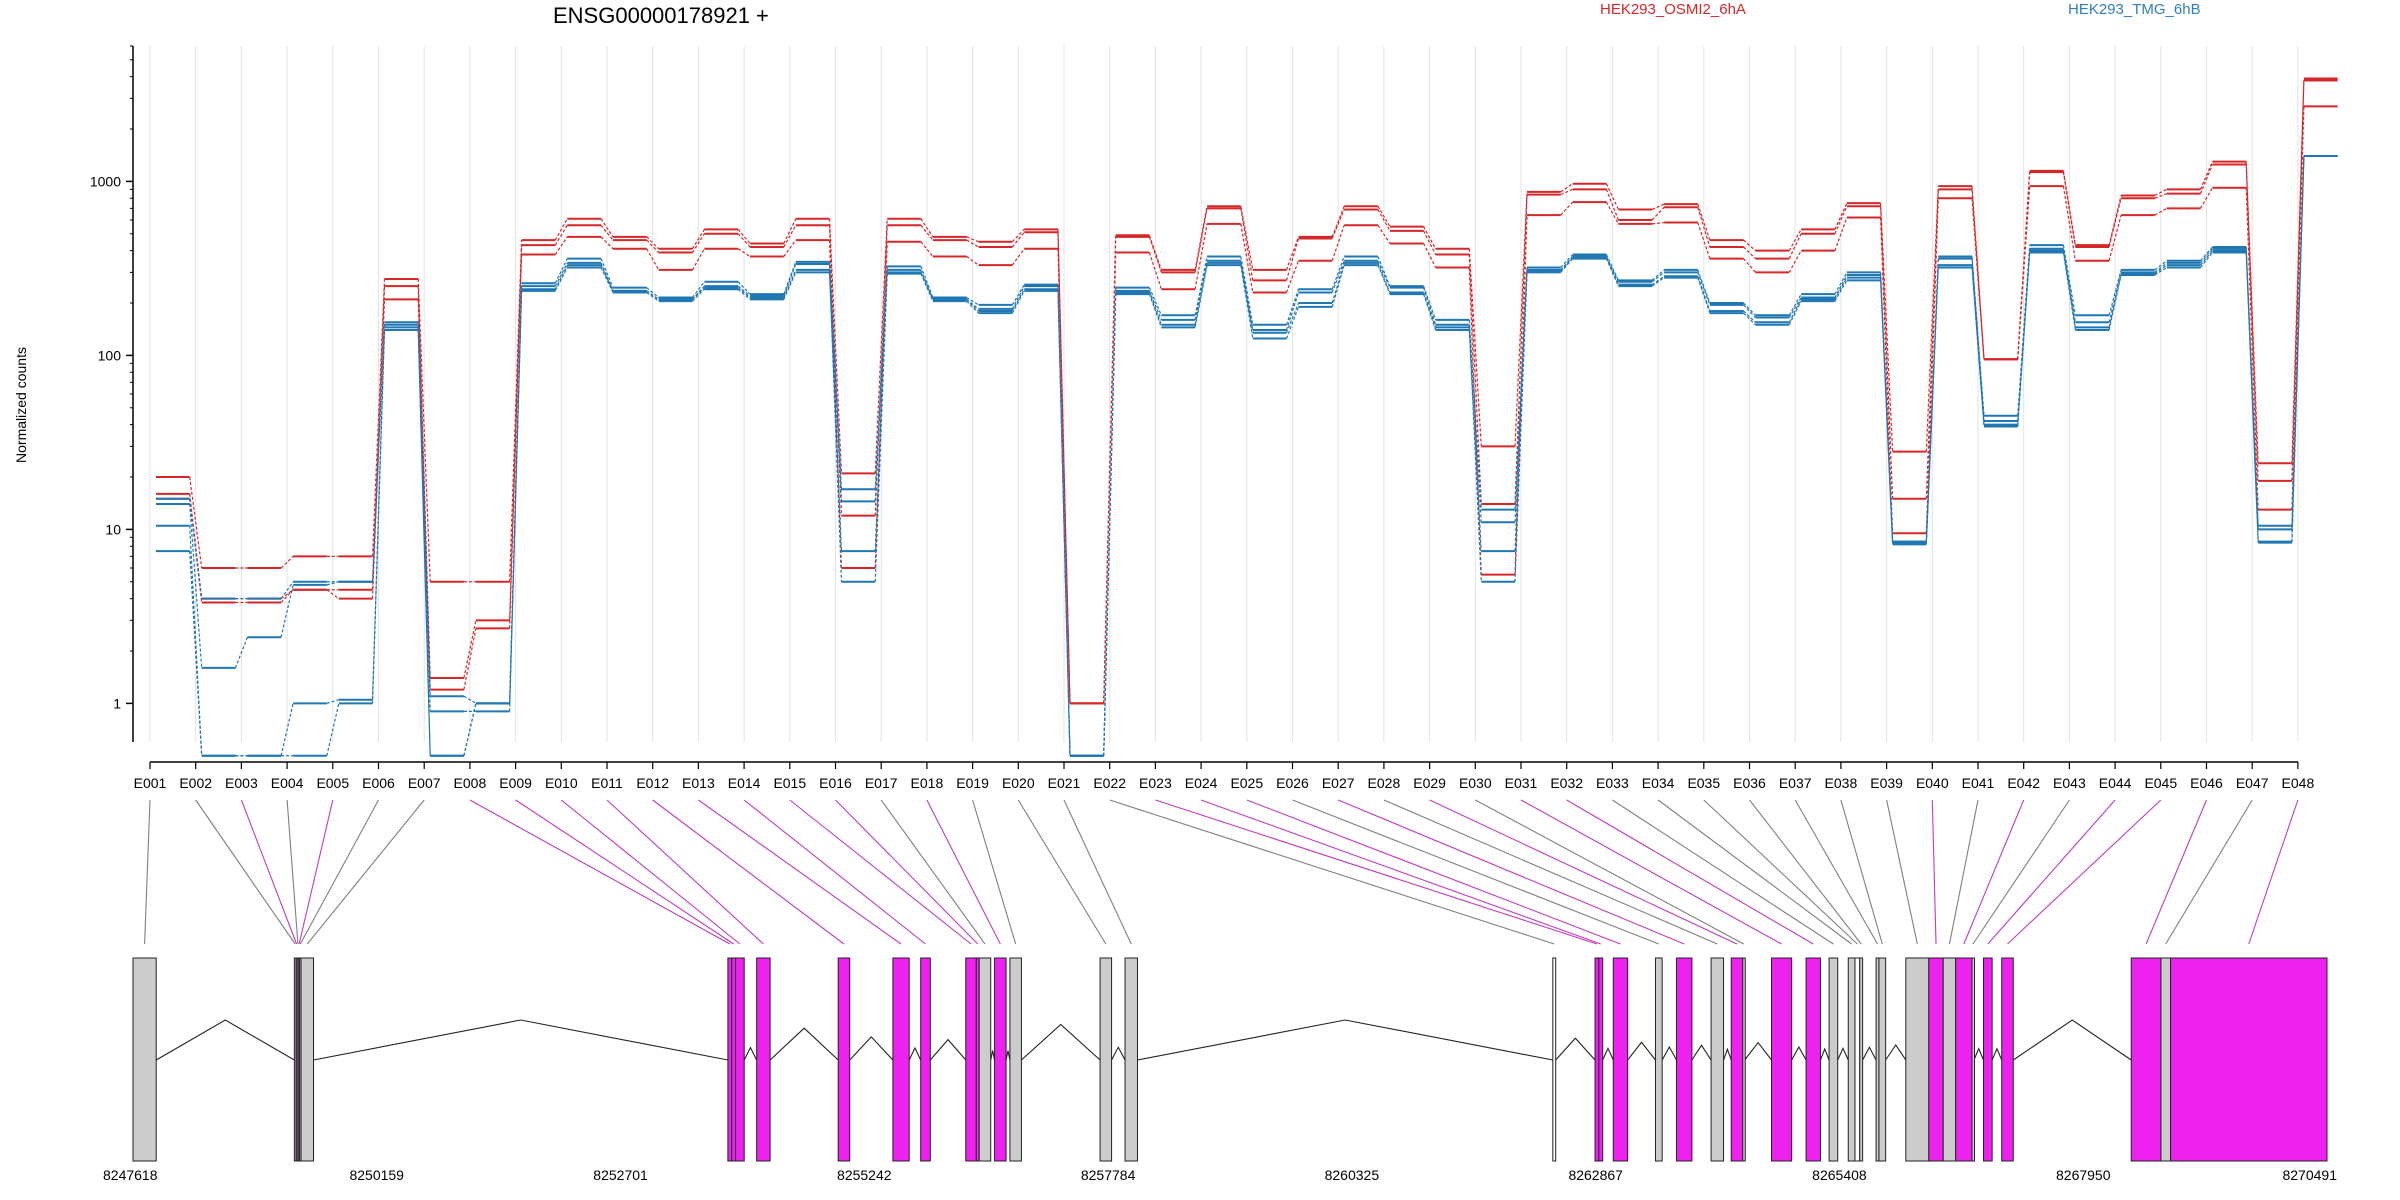  Describe the element at coordinates (332, 783) in the screenshot. I see `exon-label-E005: E005` at that location.